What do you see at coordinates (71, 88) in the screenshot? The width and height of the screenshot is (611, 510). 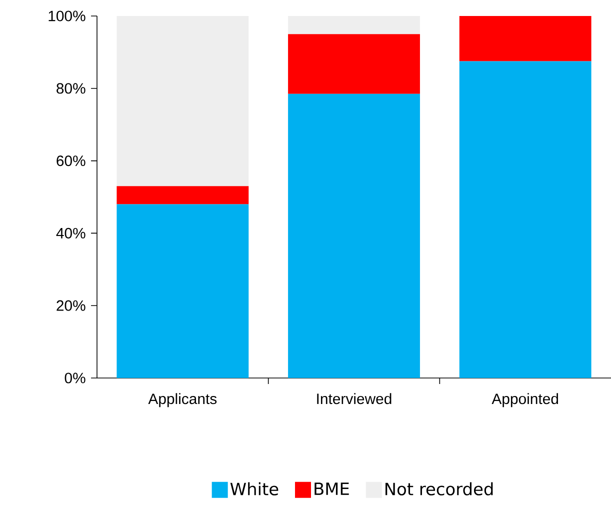 I see `y-tick-label: 80%` at bounding box center [71, 88].